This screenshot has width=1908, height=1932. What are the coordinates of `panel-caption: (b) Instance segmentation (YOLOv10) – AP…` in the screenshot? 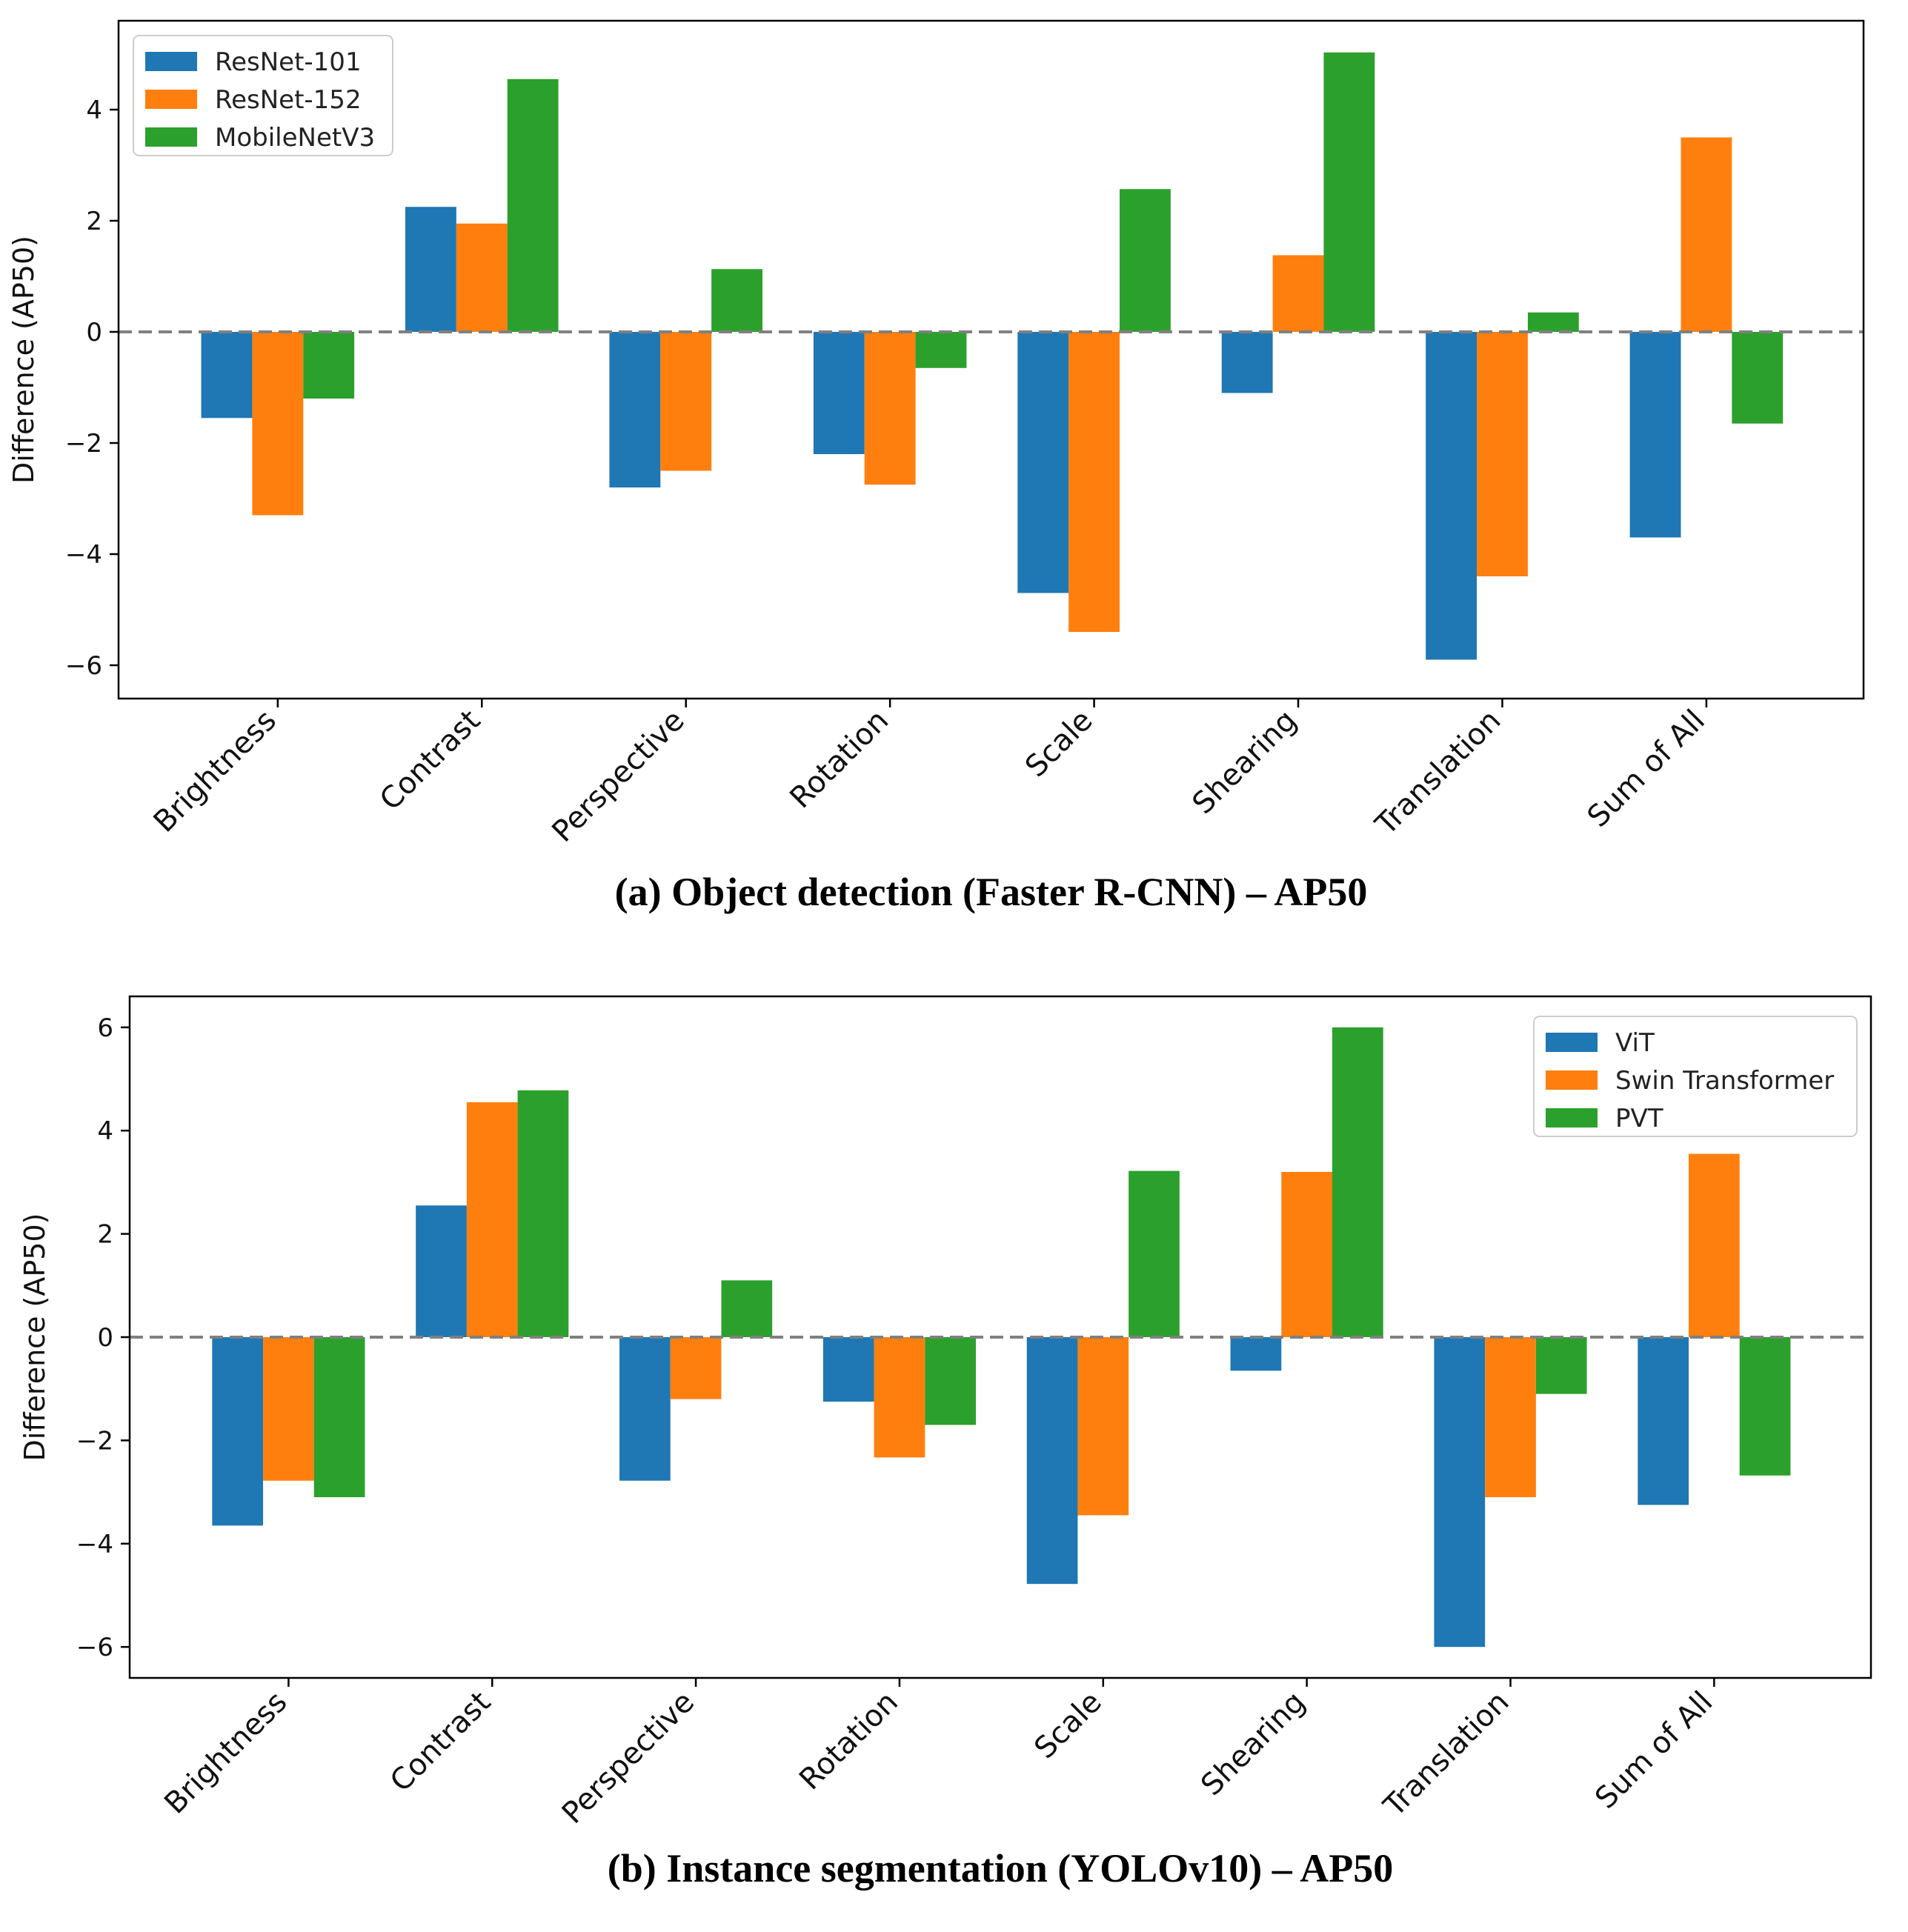 It's located at (1000, 1869).